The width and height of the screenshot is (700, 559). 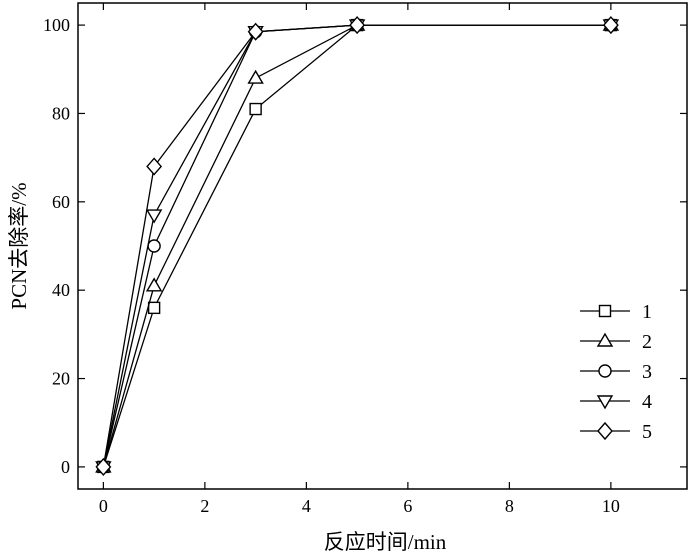 I want to click on y-tick-label: 100, so click(x=56, y=25).